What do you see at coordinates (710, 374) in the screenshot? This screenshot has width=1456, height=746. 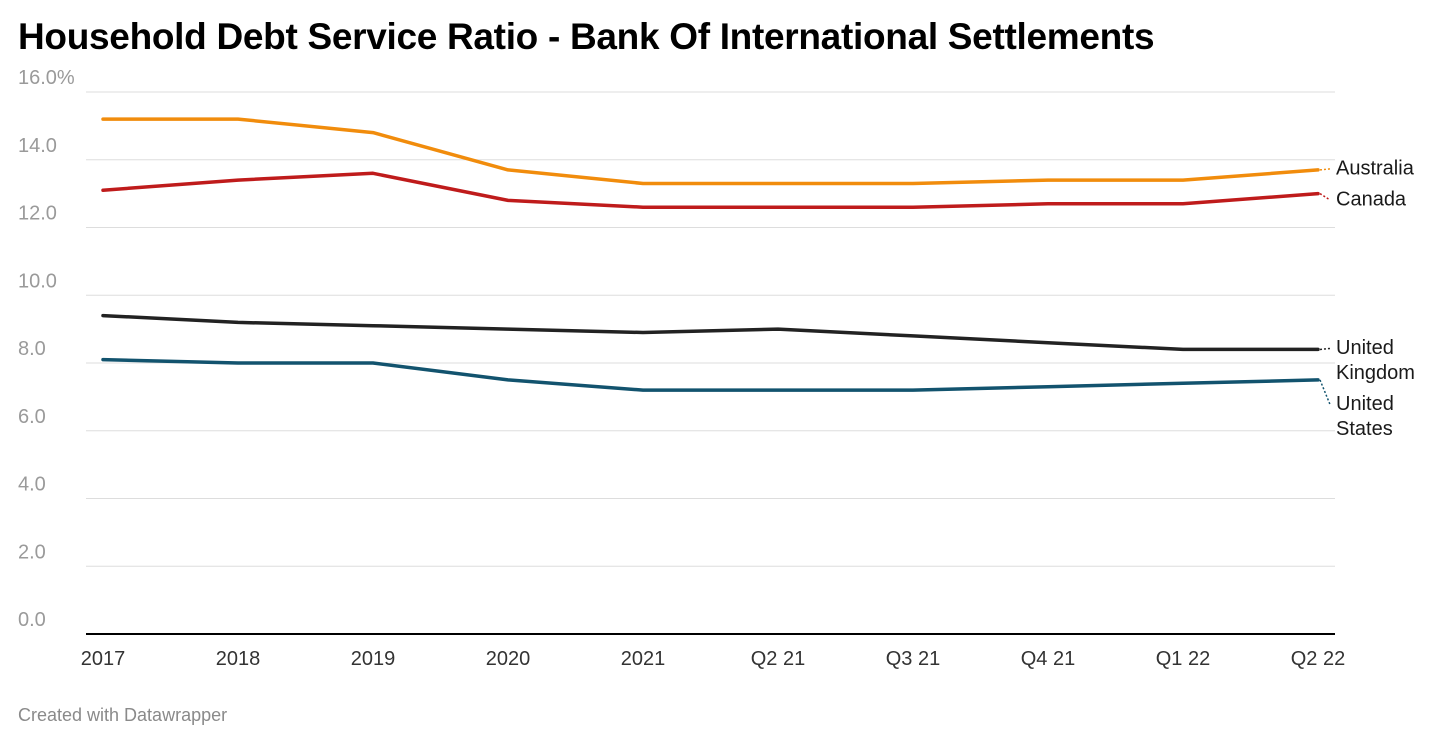 I see `series-line-united-states` at bounding box center [710, 374].